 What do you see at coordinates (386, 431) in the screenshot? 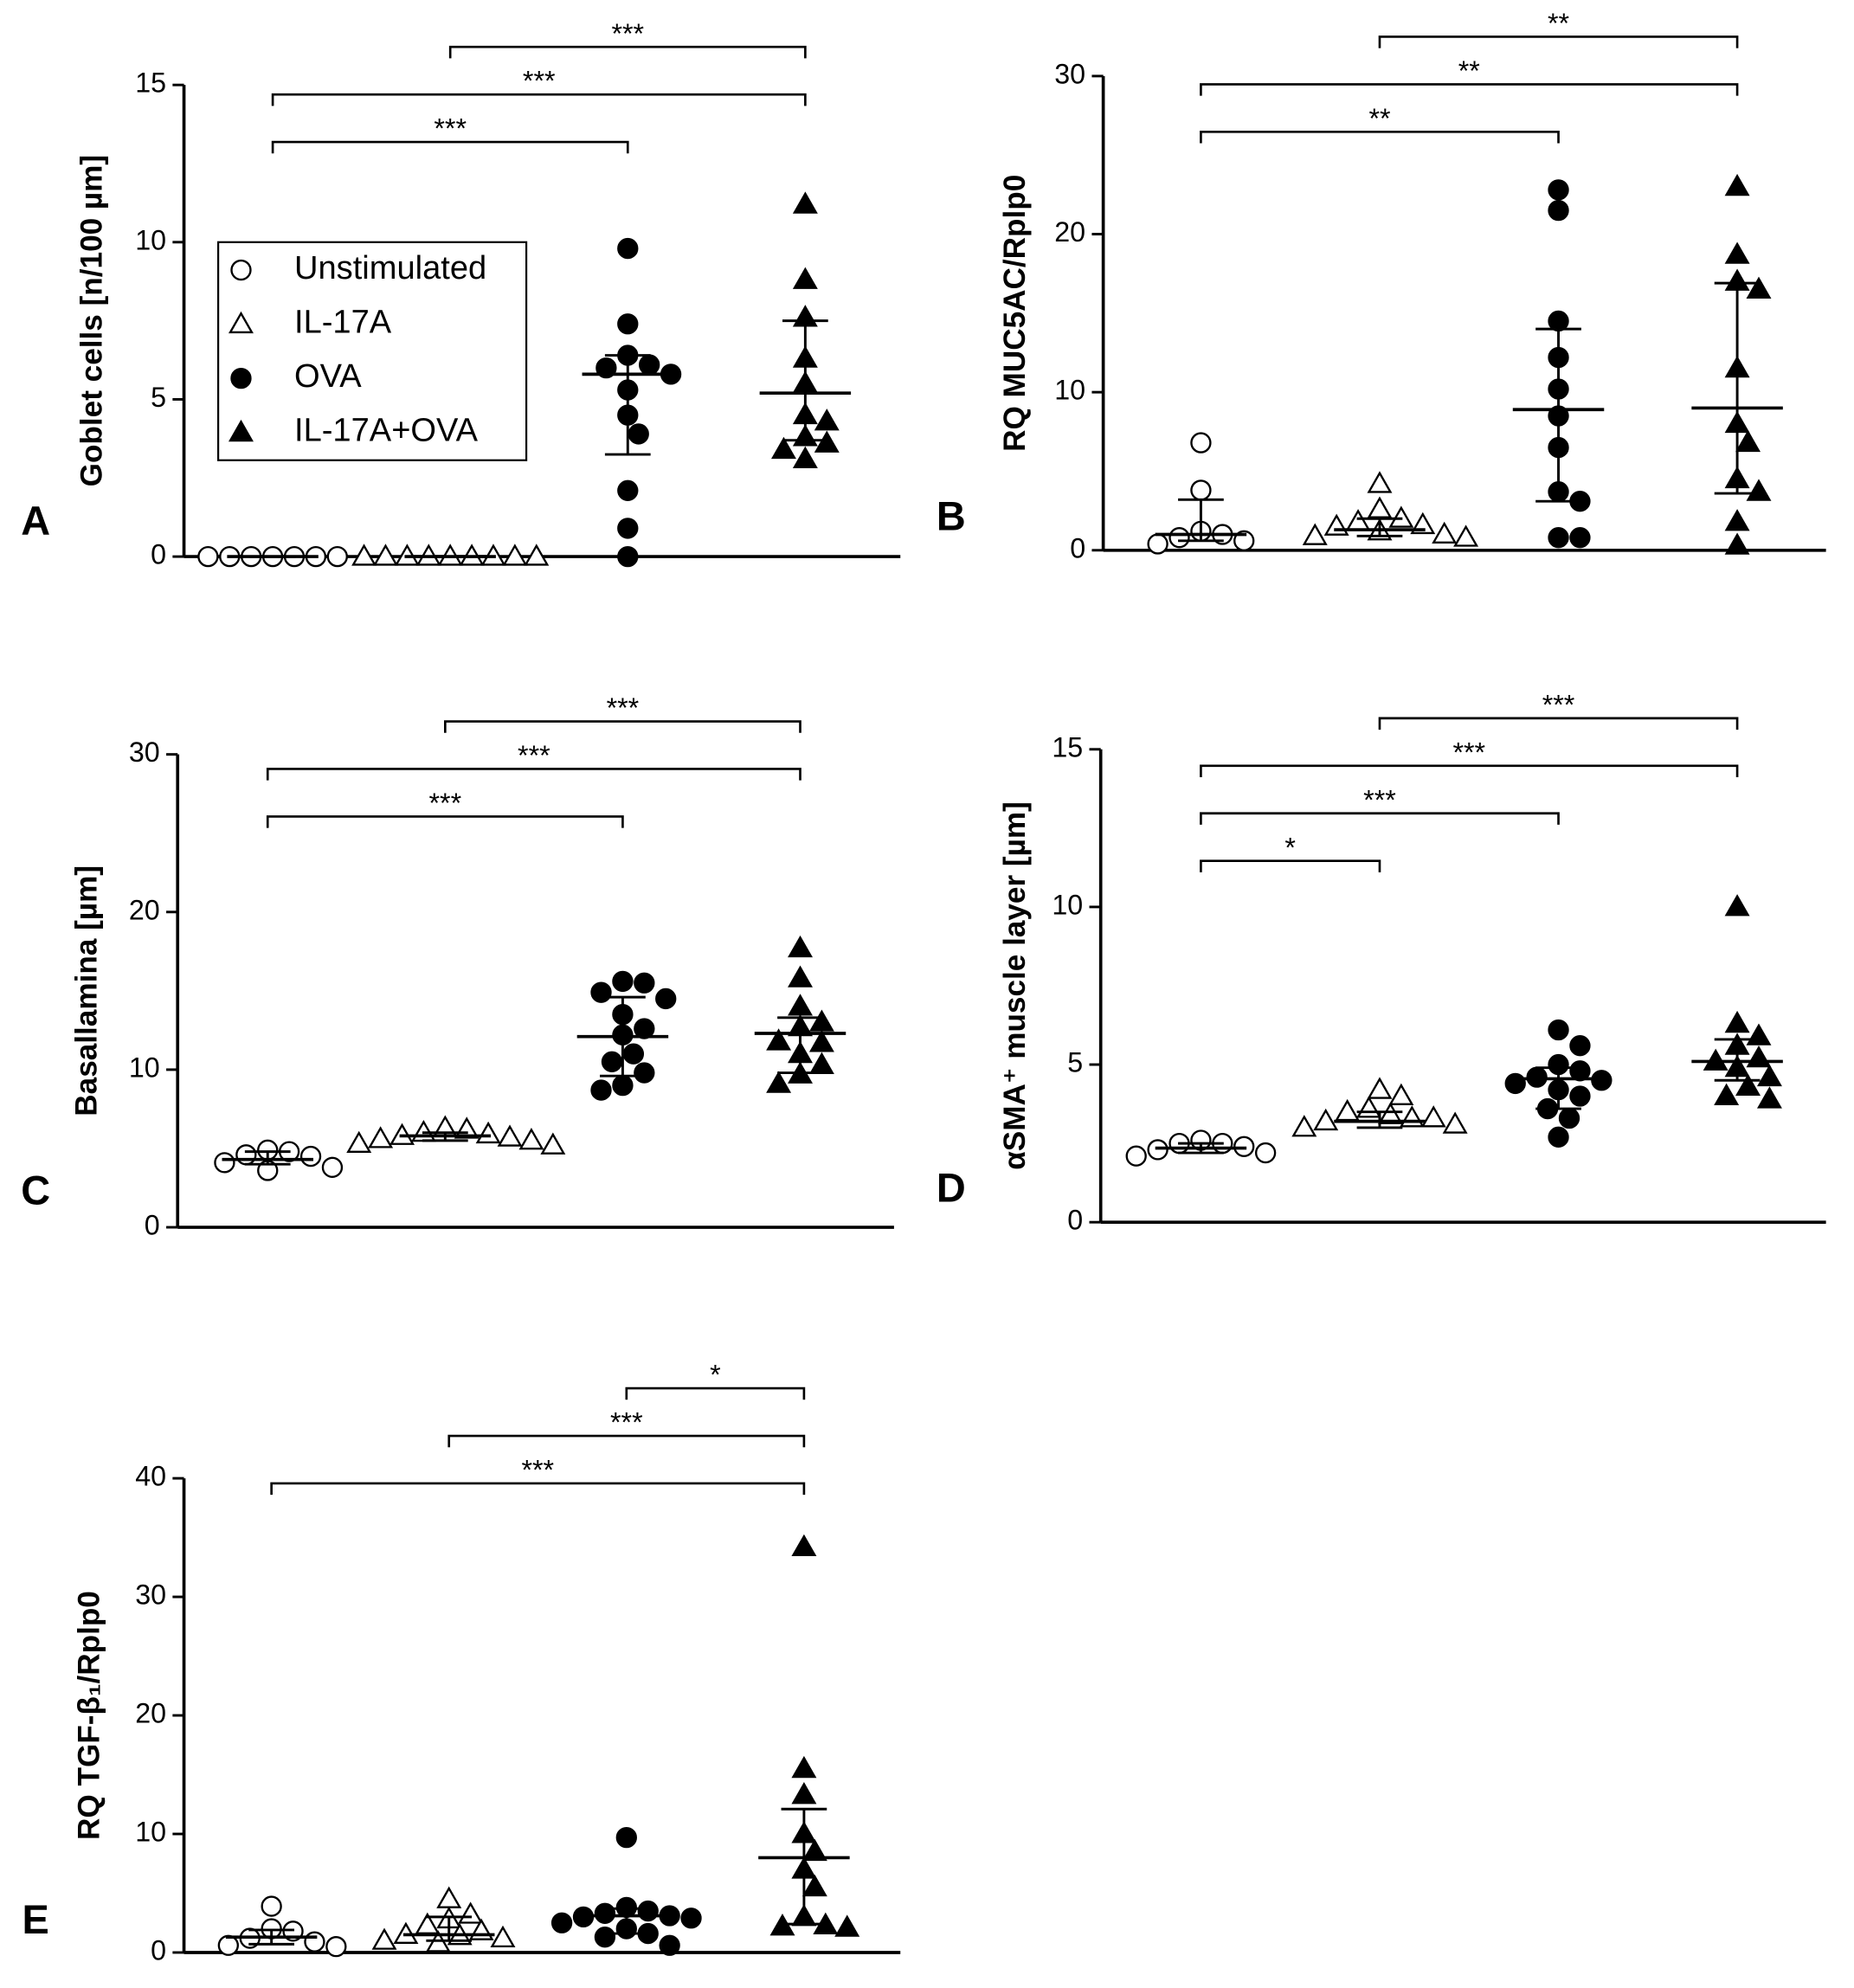
I see `legend-label: IL-17A+OVA` at bounding box center [386, 431].